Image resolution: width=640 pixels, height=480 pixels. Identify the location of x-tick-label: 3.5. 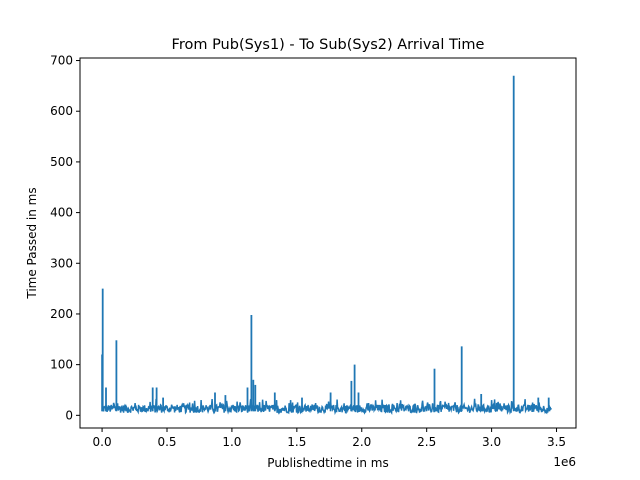
(556, 442).